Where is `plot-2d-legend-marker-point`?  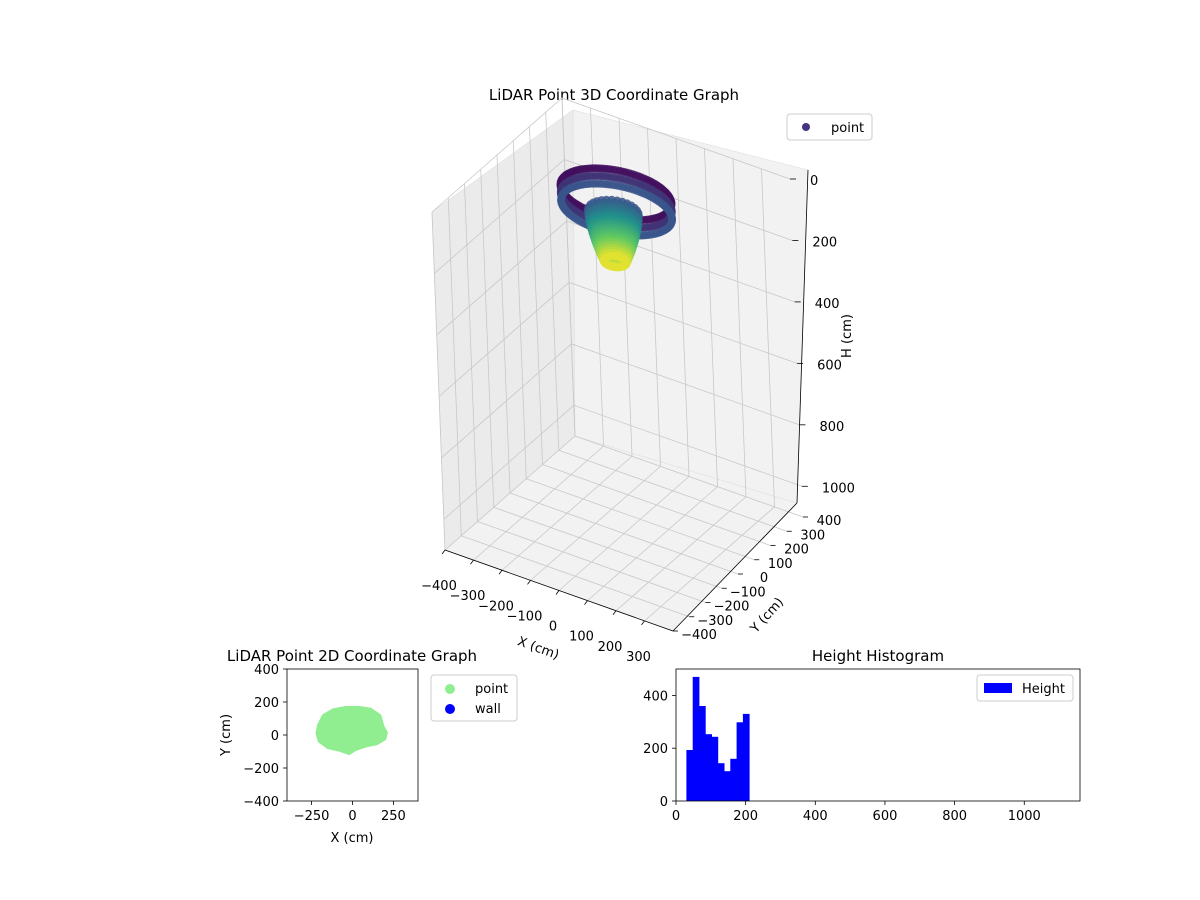 plot-2d-legend-marker-point is located at coordinates (450, 689).